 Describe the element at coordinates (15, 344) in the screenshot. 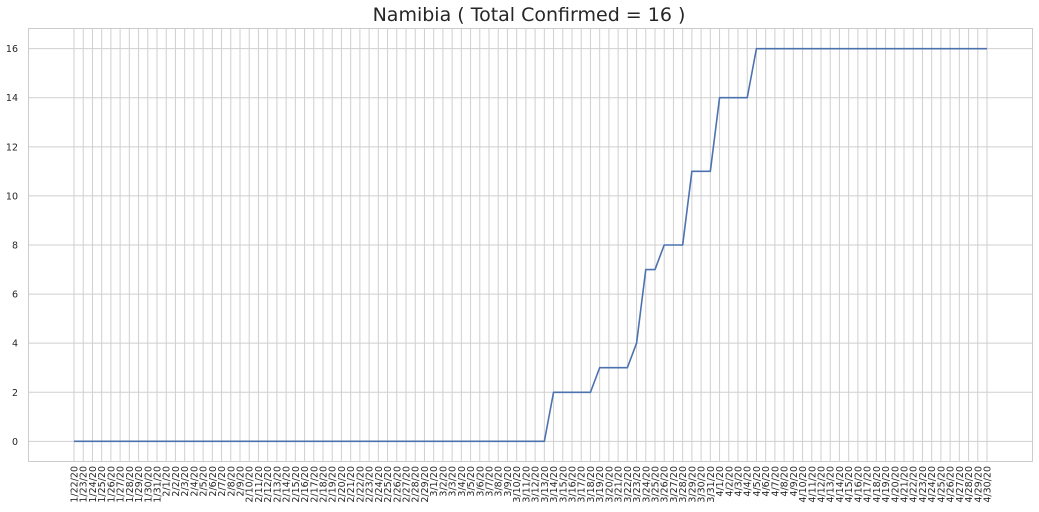

I see `y-tick-label: 4` at that location.